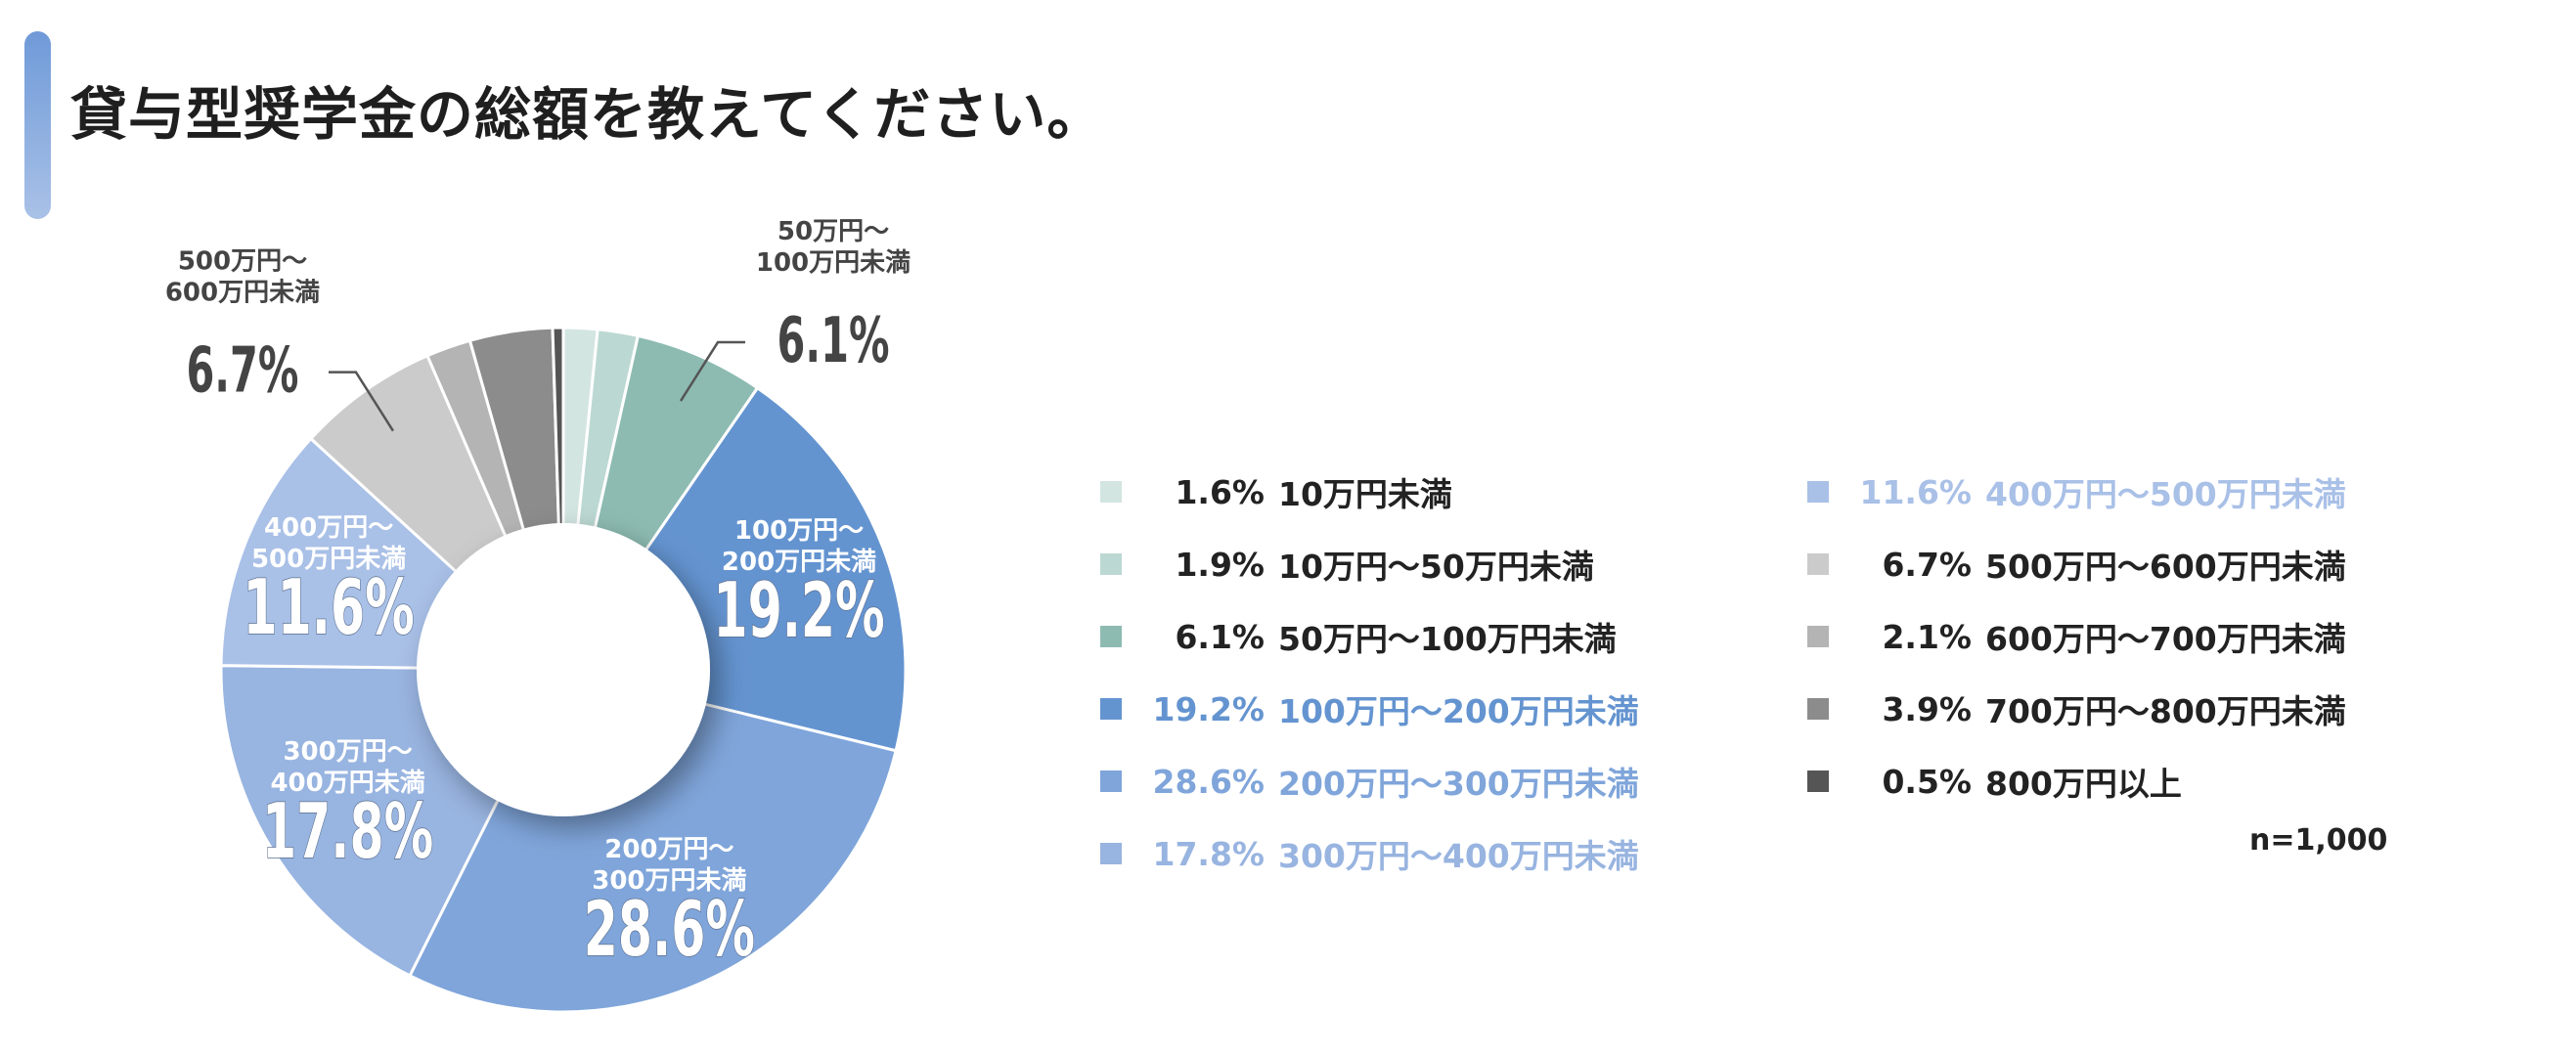  What do you see at coordinates (1458, 784) in the screenshot?
I see `legend-label: 200万円～300万円未満` at bounding box center [1458, 784].